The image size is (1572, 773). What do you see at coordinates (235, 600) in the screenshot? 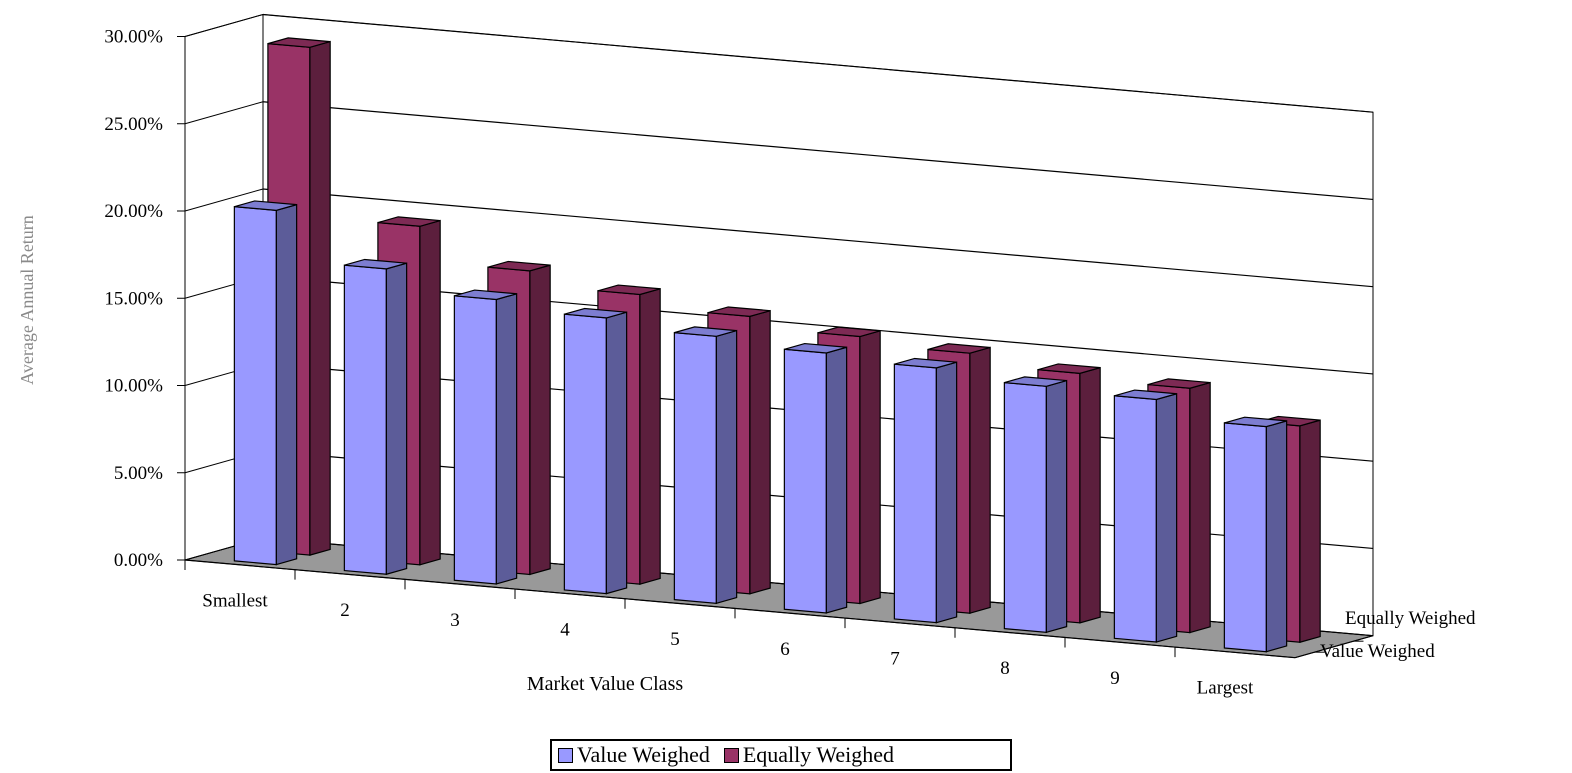
I see `x-tick-label: Smallest` at bounding box center [235, 600].